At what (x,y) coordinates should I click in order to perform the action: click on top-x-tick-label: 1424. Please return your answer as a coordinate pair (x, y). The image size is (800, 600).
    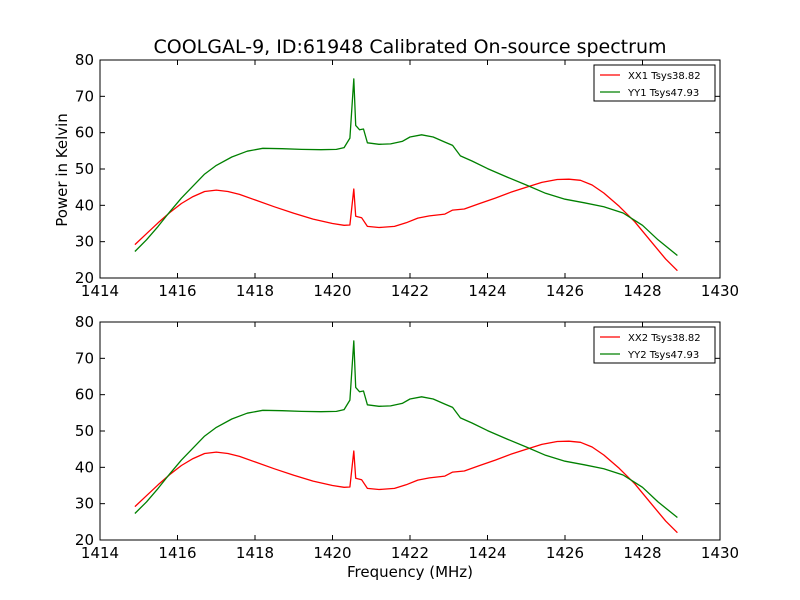
    Looking at the image, I should click on (487, 291).